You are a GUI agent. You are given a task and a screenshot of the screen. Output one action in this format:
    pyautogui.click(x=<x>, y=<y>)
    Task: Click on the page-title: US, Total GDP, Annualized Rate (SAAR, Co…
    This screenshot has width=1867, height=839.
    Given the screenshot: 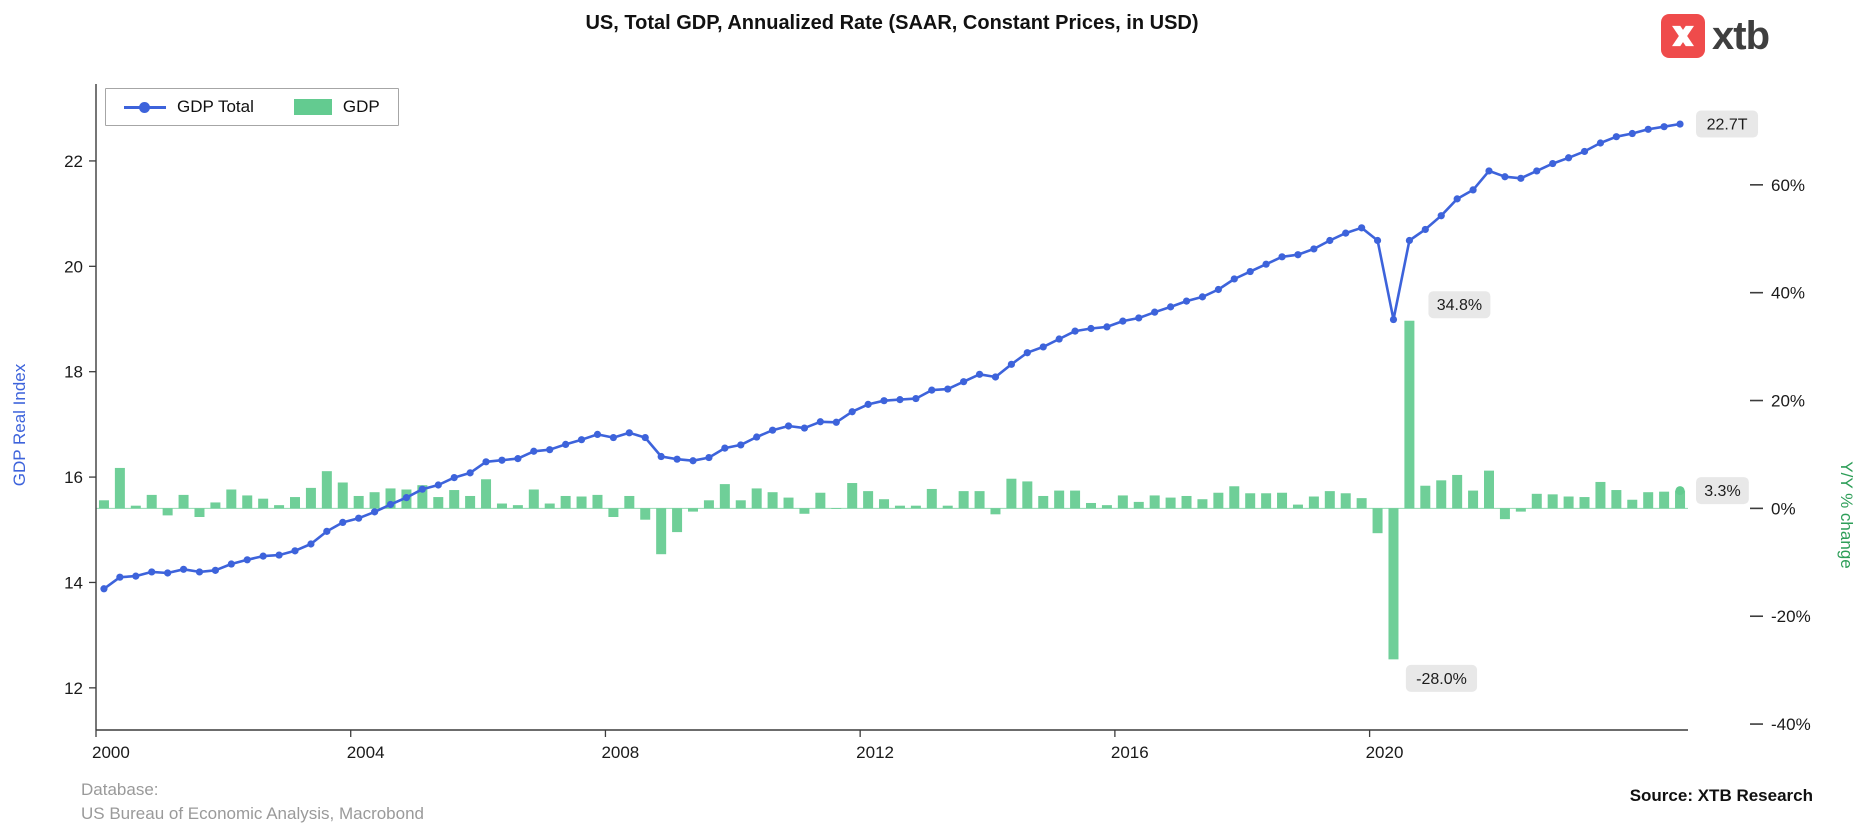 What is the action you would take?
    pyautogui.click(x=892, y=23)
    